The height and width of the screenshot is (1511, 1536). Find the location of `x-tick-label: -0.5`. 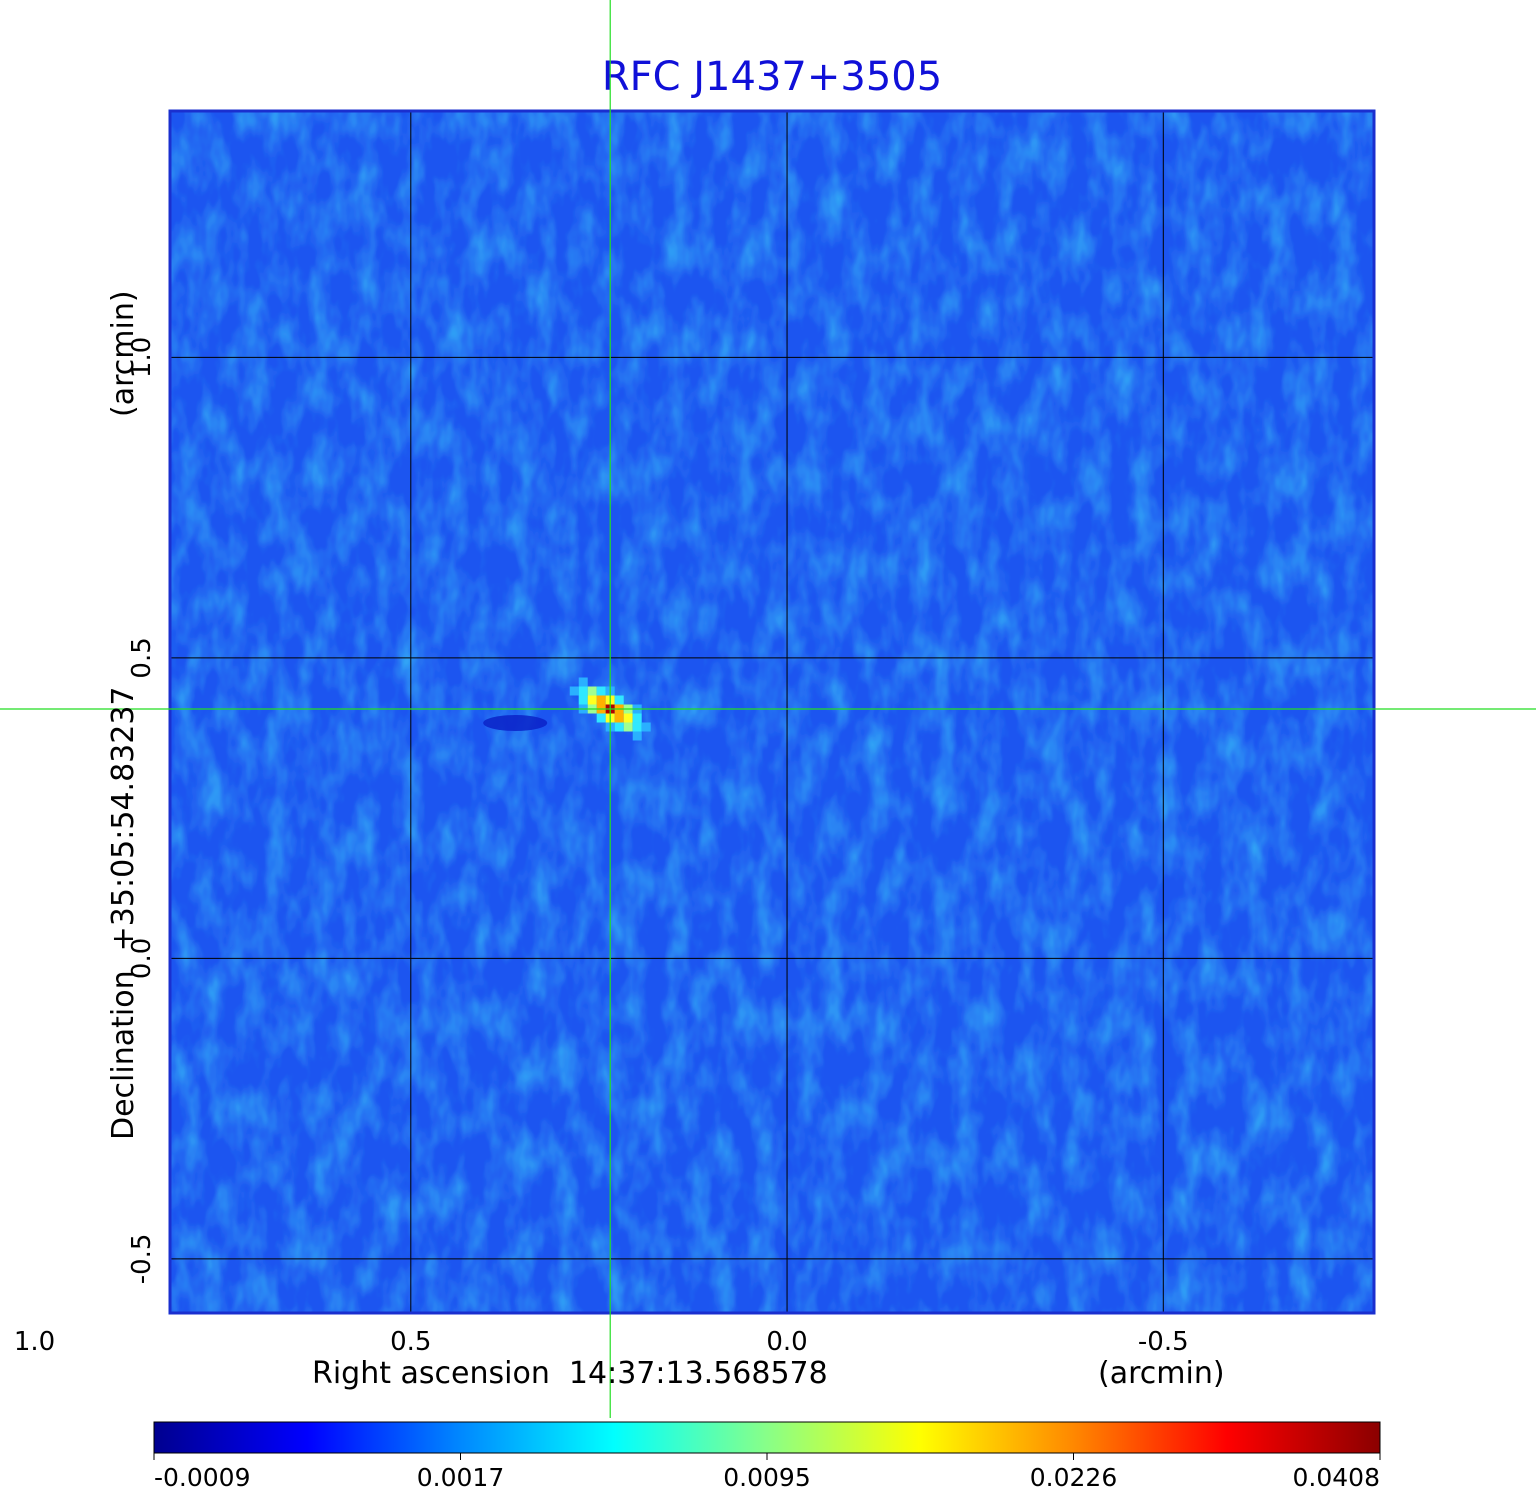

x-tick-label: -0.5 is located at coordinates (1163, 1342).